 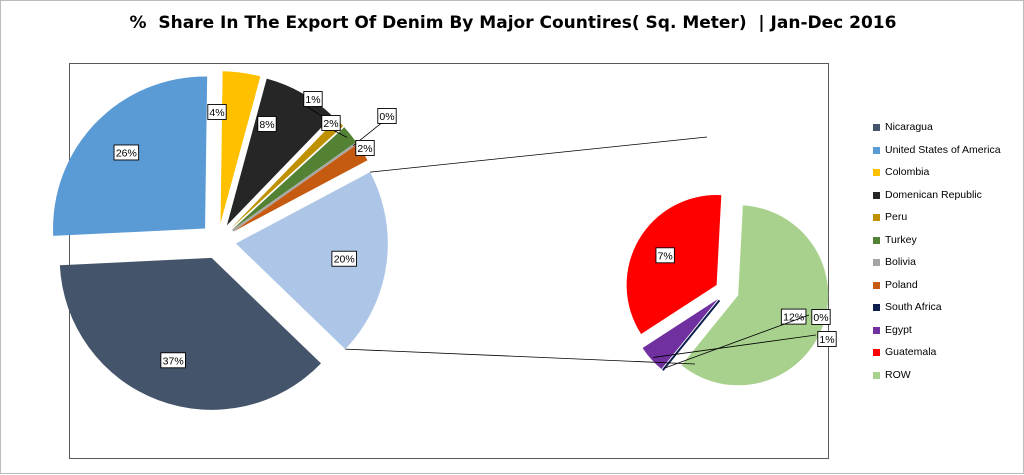 What do you see at coordinates (901, 240) in the screenshot?
I see `legend-label: Turkey` at bounding box center [901, 240].